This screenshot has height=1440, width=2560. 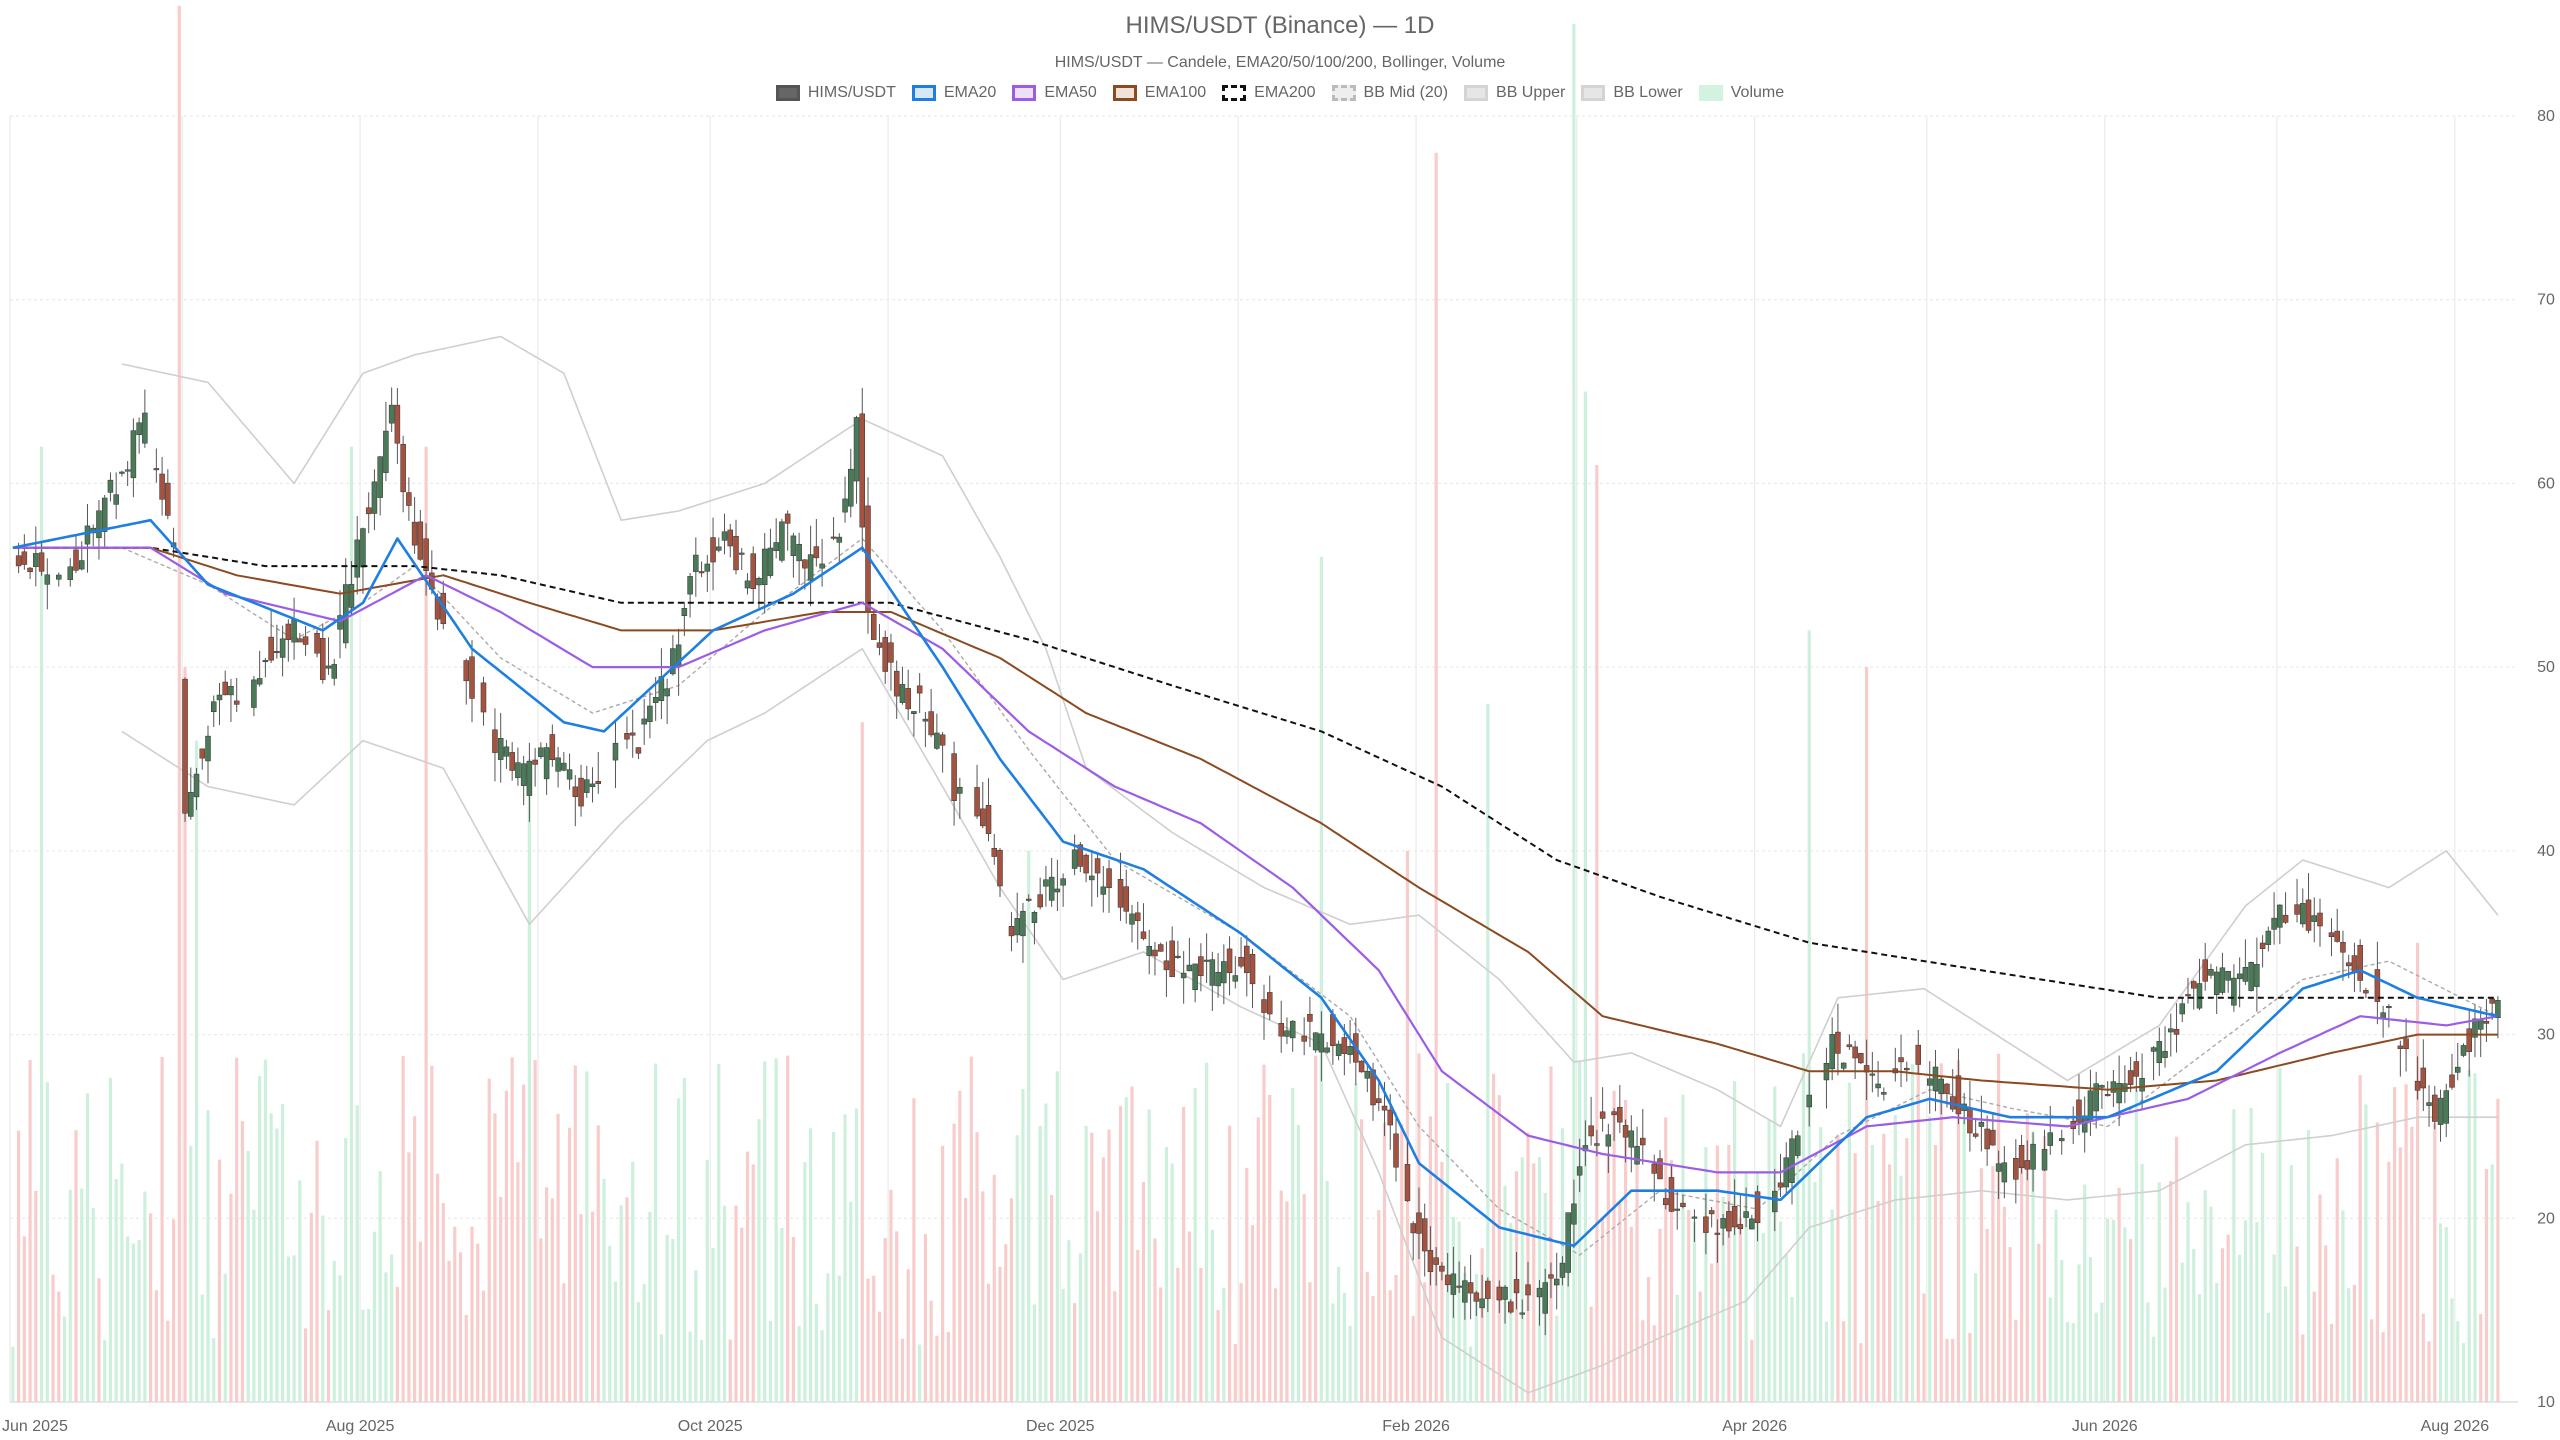 What do you see at coordinates (953, 93) in the screenshot?
I see `legend-item-ema20: EMA20` at bounding box center [953, 93].